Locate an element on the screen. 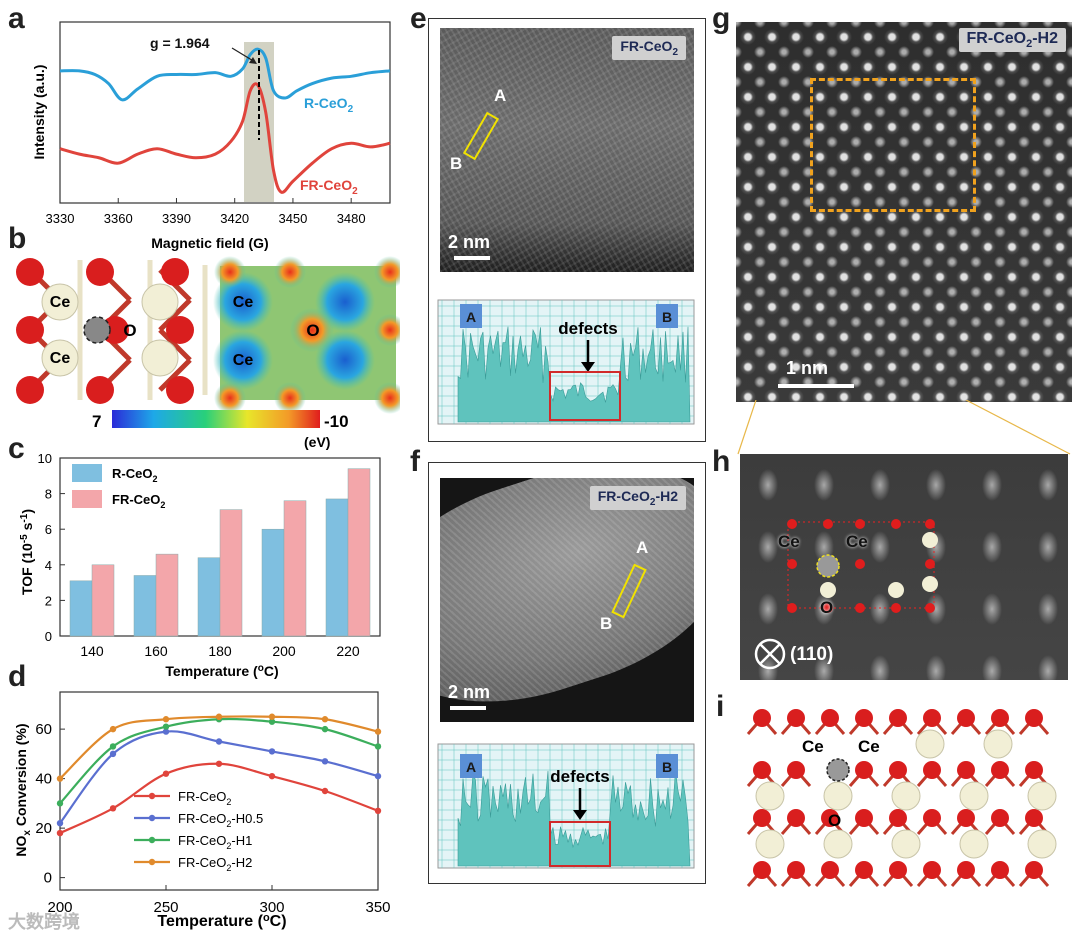 This screenshot has width=1080, height=942. d-ylabel: NOx Conversion (%) is located at coordinates (23, 789).